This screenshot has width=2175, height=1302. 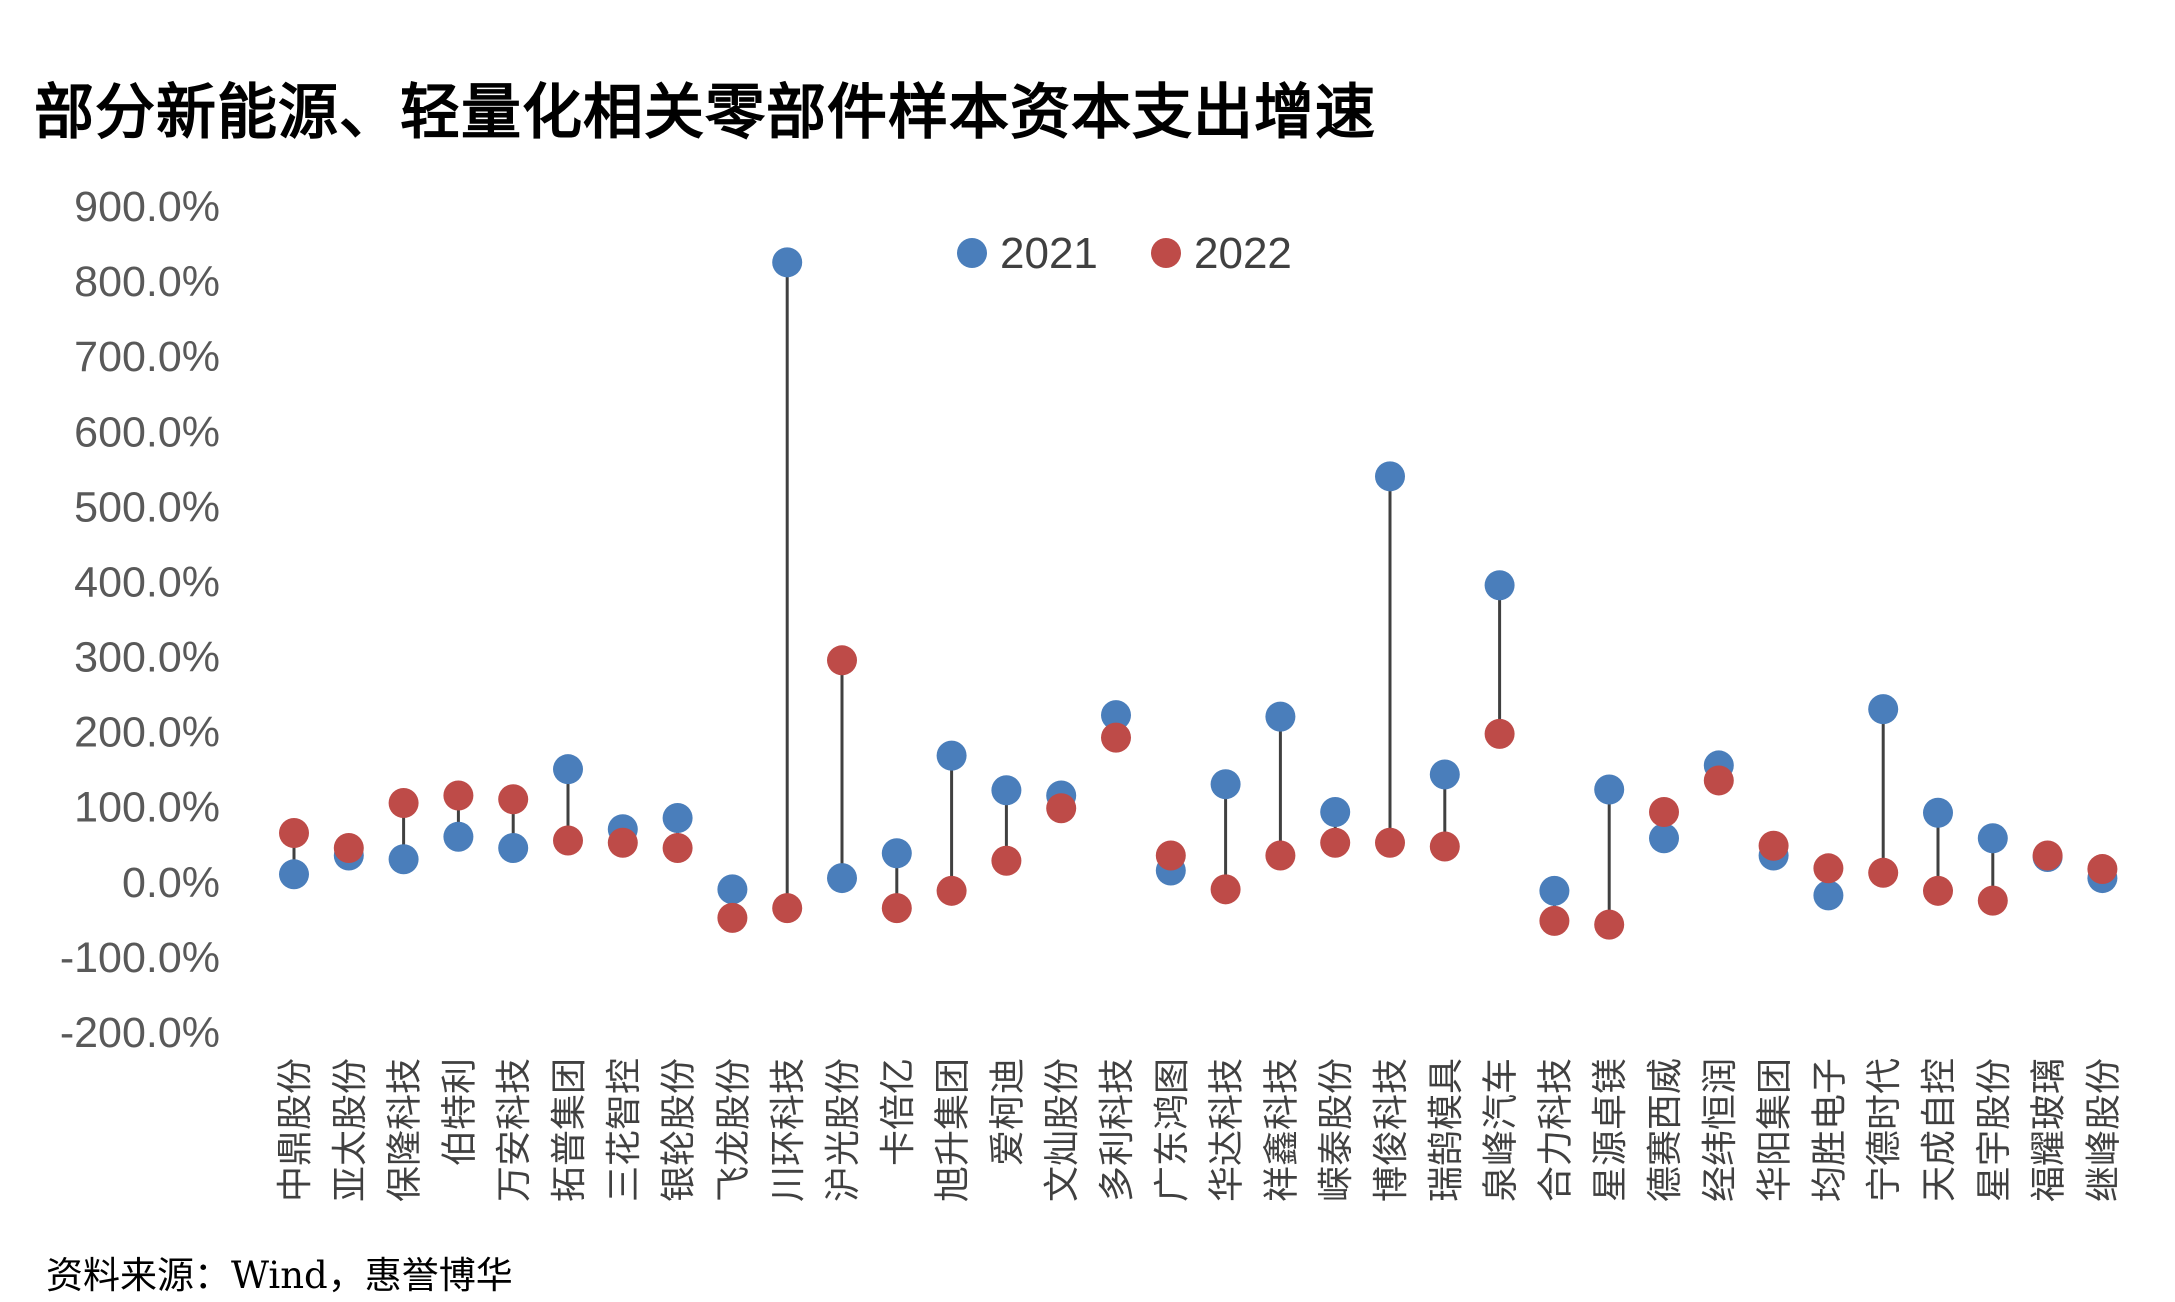 I want to click on x-tick-label: 三花智控, so click(x=624, y=1130).